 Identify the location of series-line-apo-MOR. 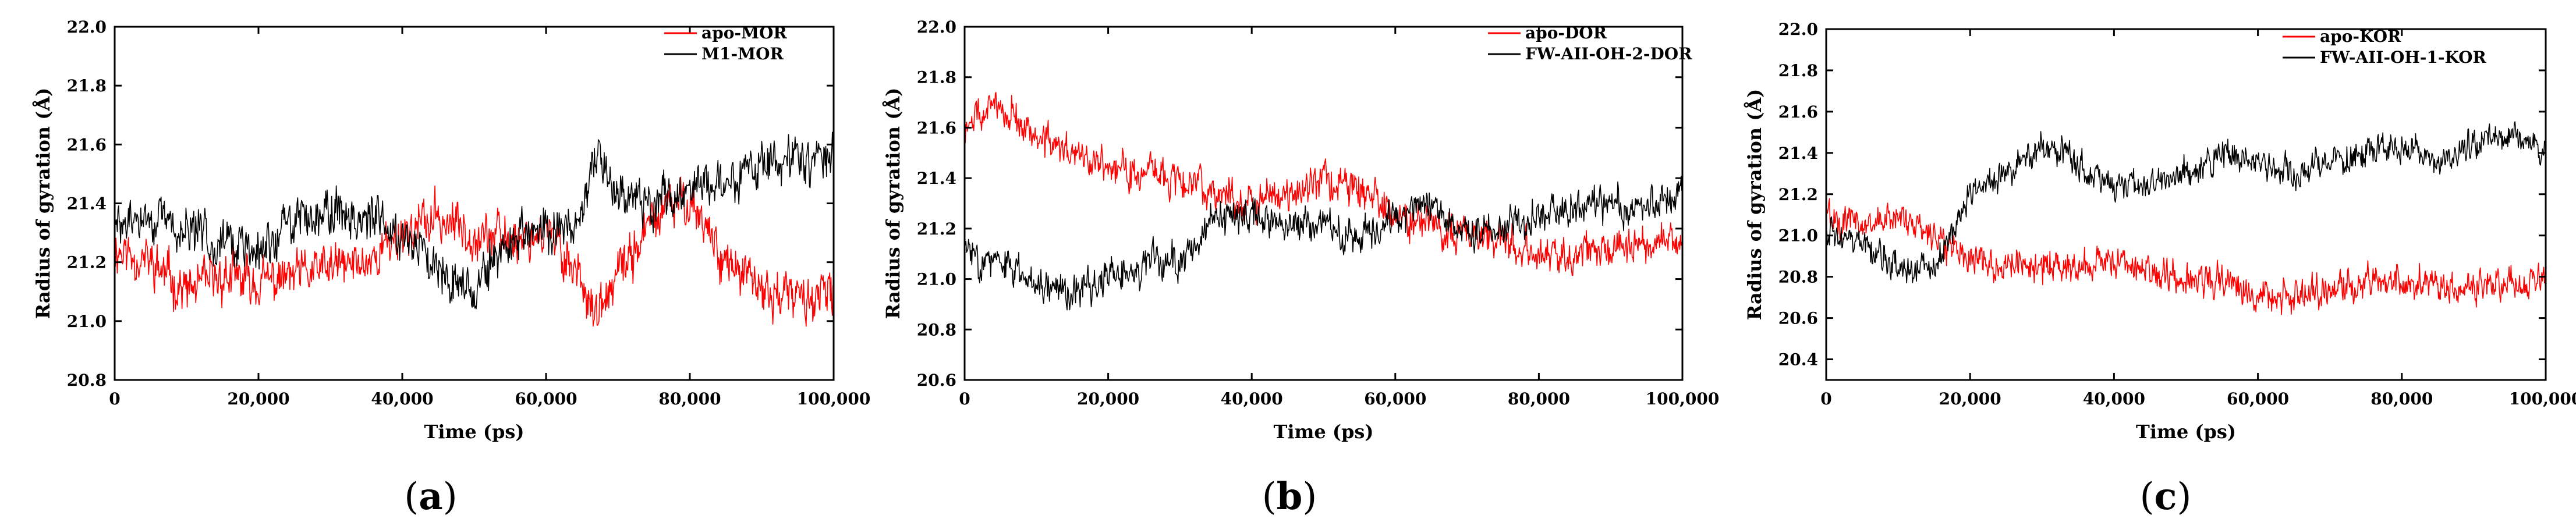
(474, 251).